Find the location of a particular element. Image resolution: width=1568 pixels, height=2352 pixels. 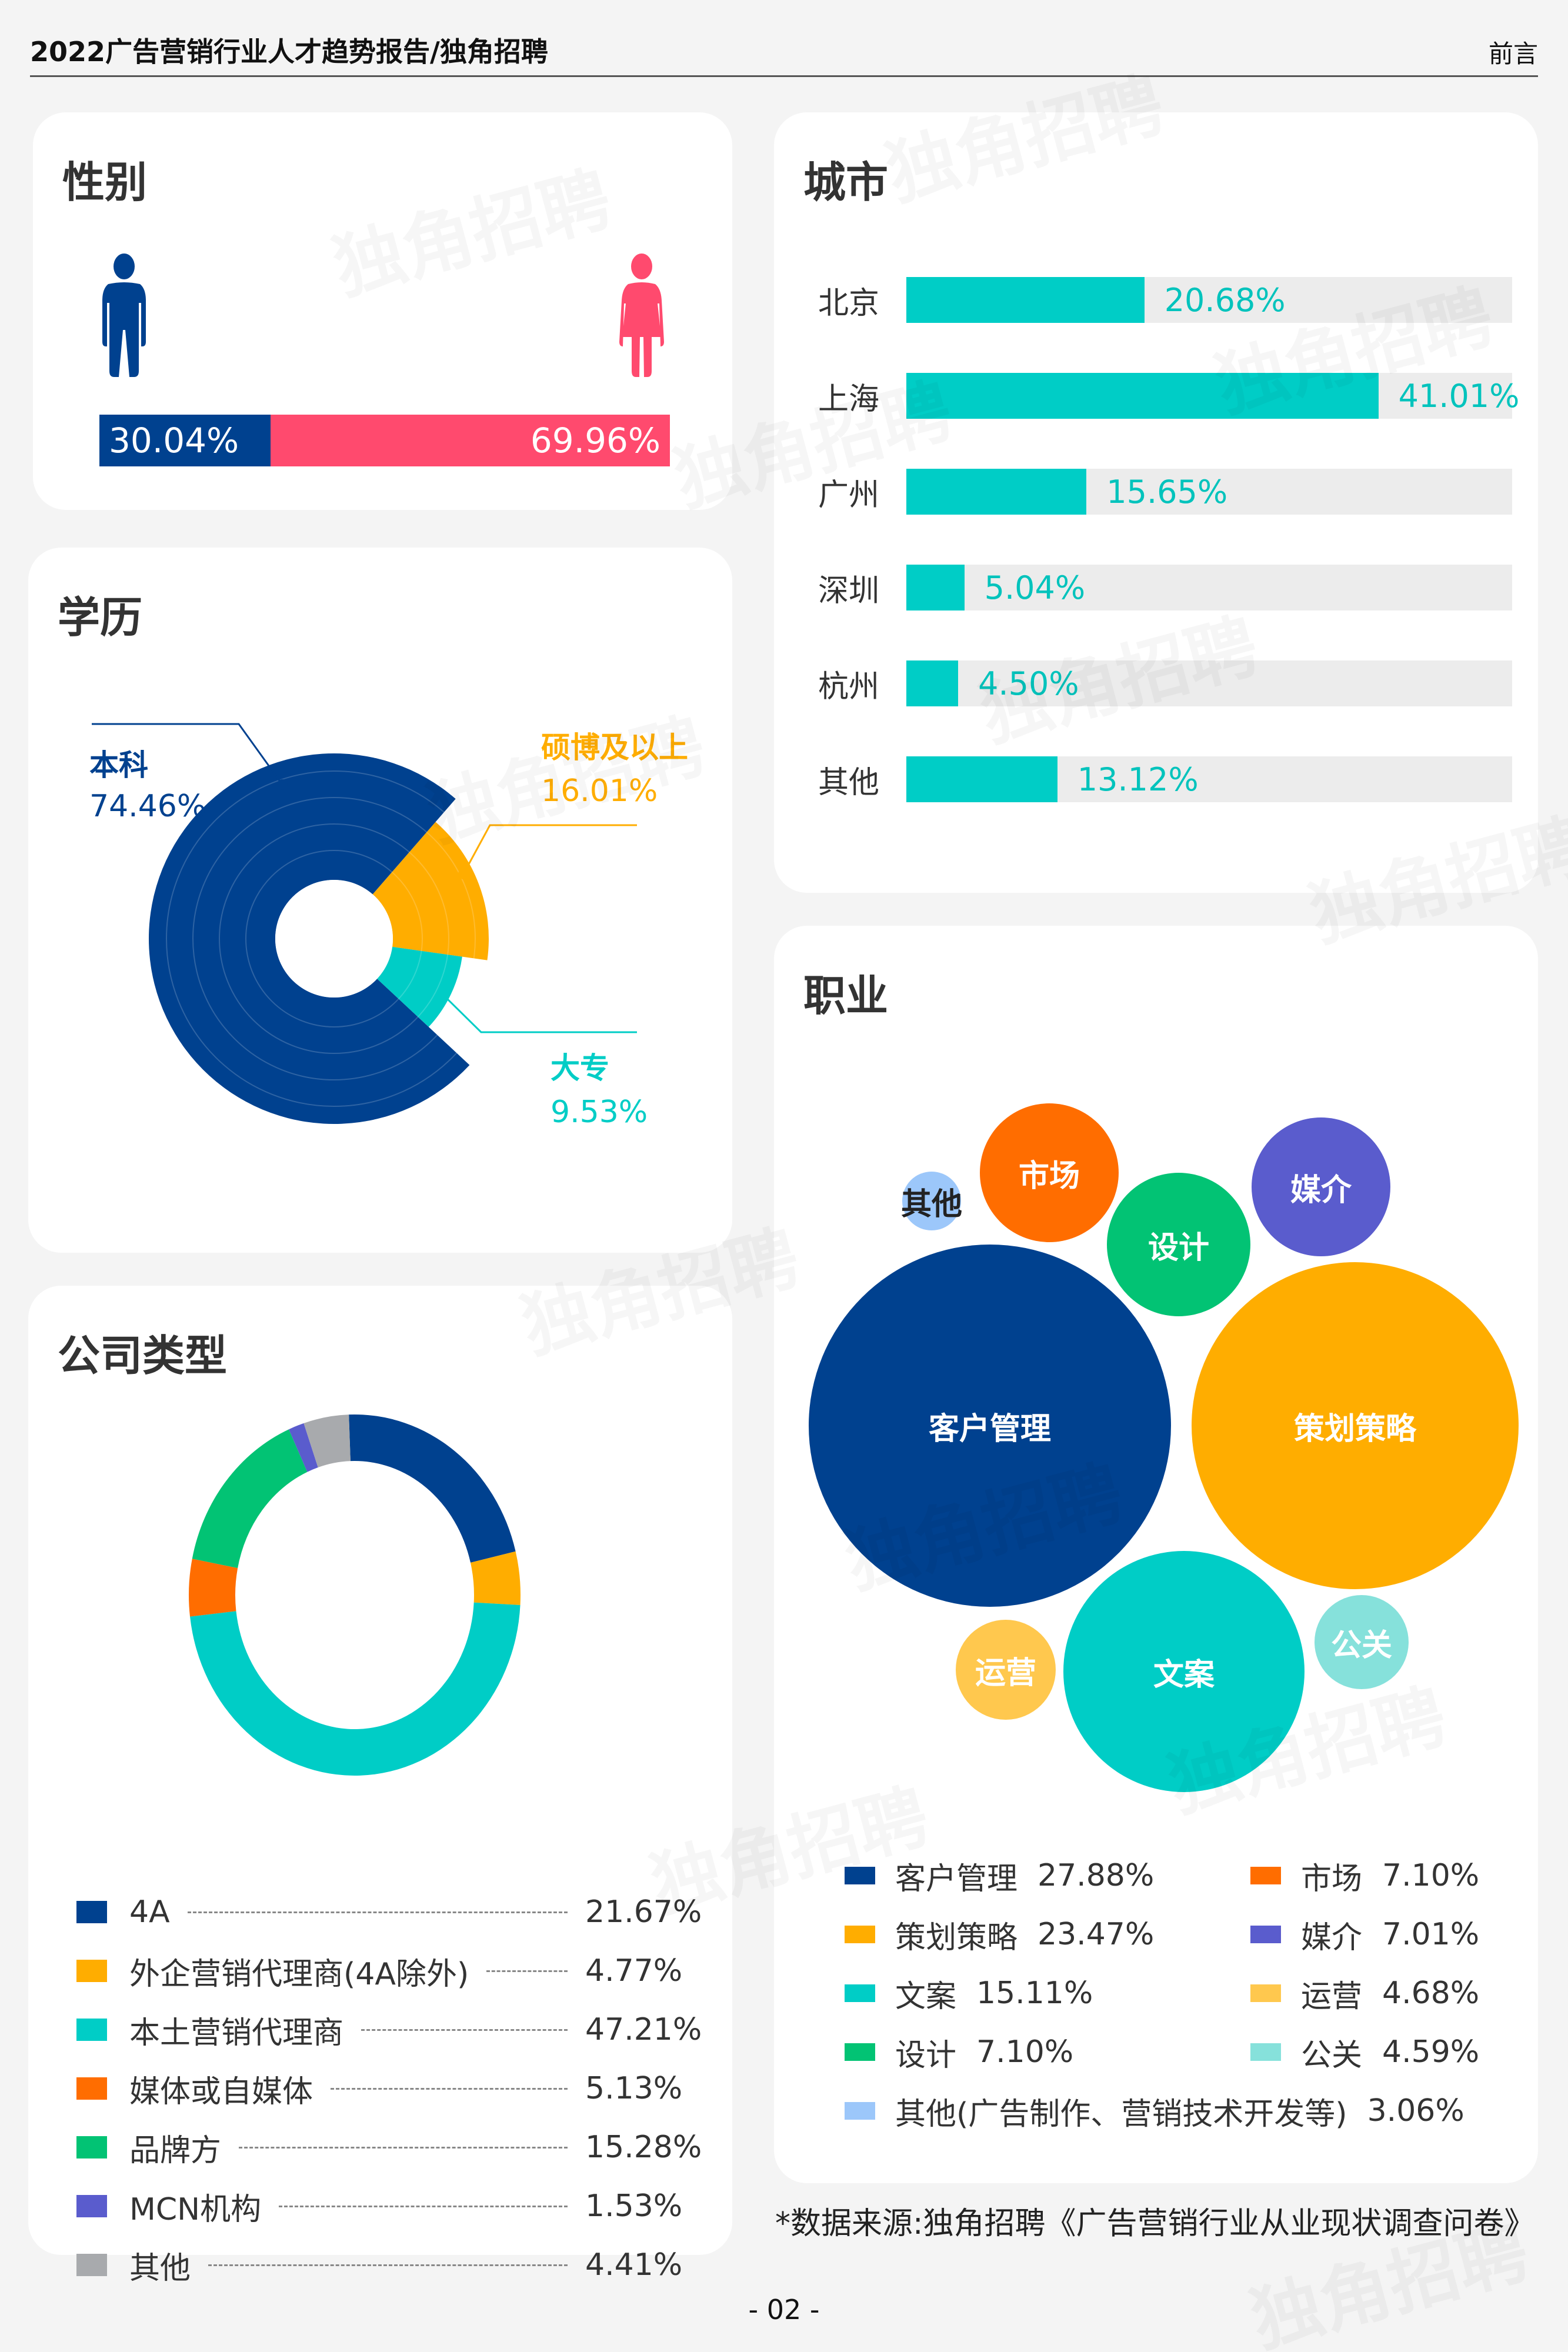

legend-item: 品牌方 15.28% is located at coordinates (389, 2147).